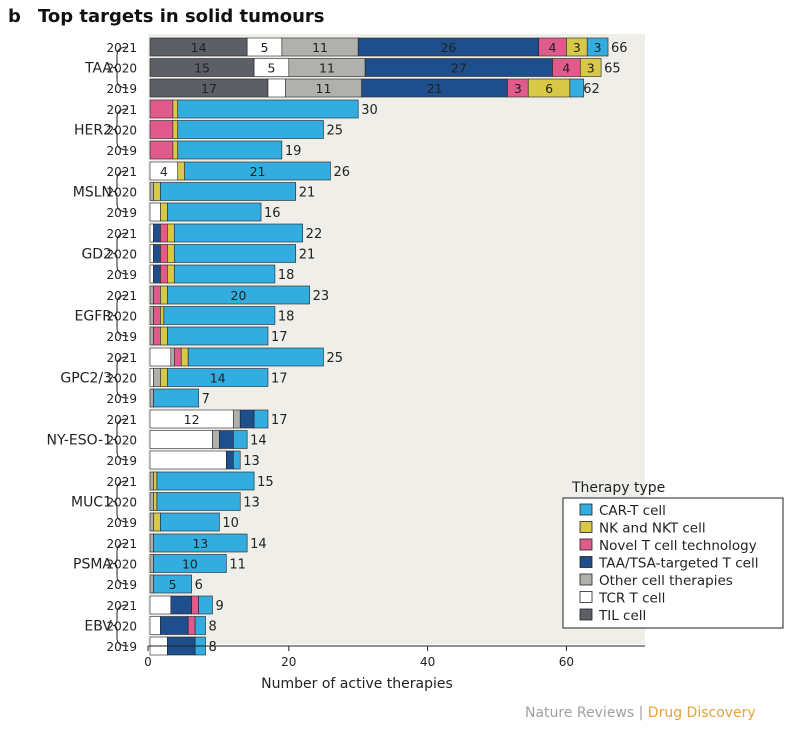 The height and width of the screenshot is (731, 800). Describe the element at coordinates (237, 565) in the screenshot. I see `bar-total-label: 11` at that location.